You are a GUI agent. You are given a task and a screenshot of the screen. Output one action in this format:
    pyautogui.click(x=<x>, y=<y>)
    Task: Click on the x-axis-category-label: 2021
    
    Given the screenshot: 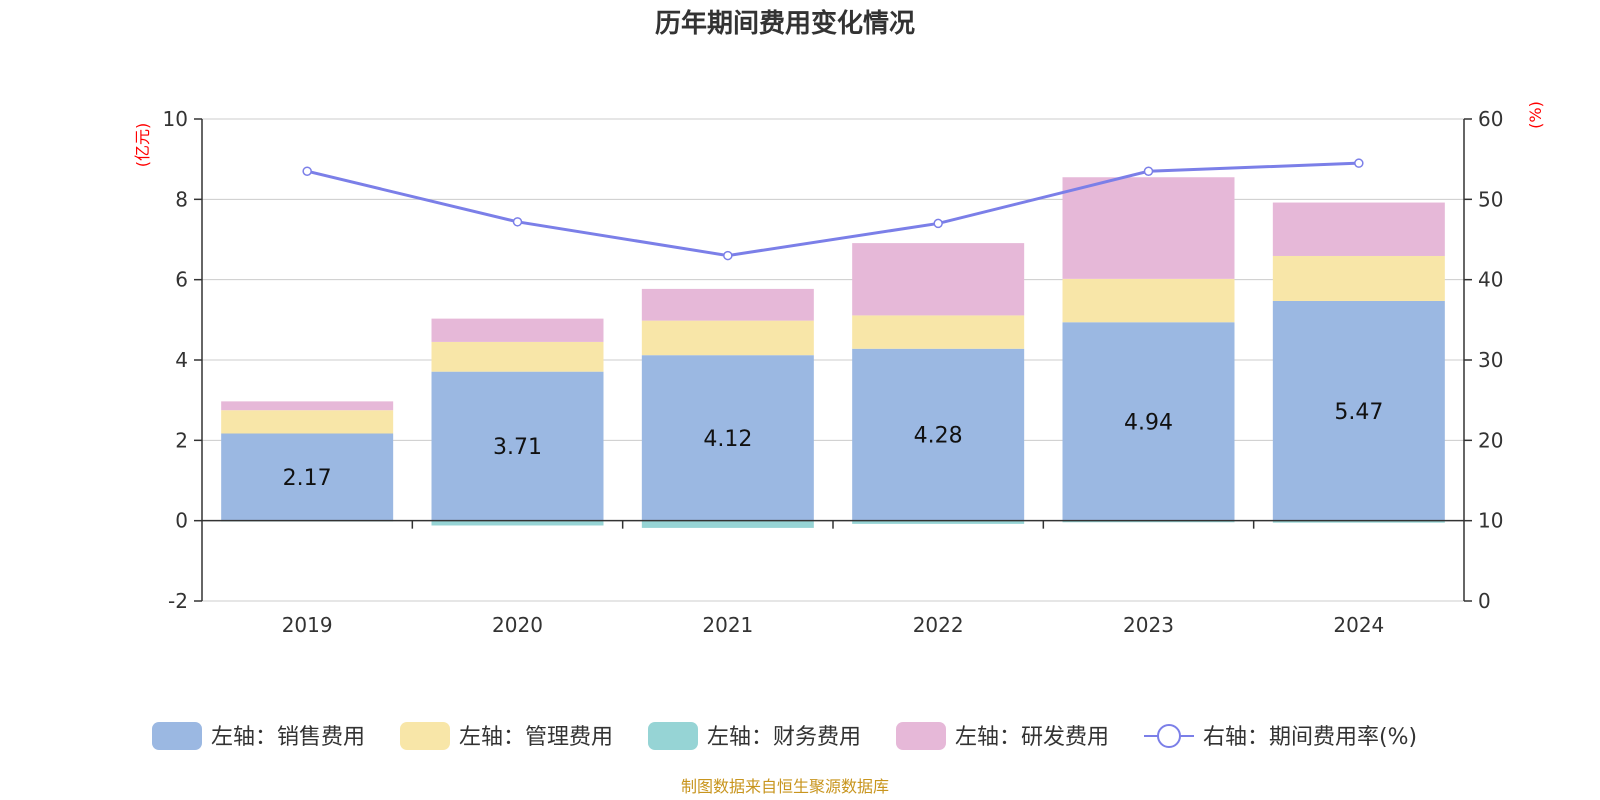 What is the action you would take?
    pyautogui.click(x=727, y=625)
    